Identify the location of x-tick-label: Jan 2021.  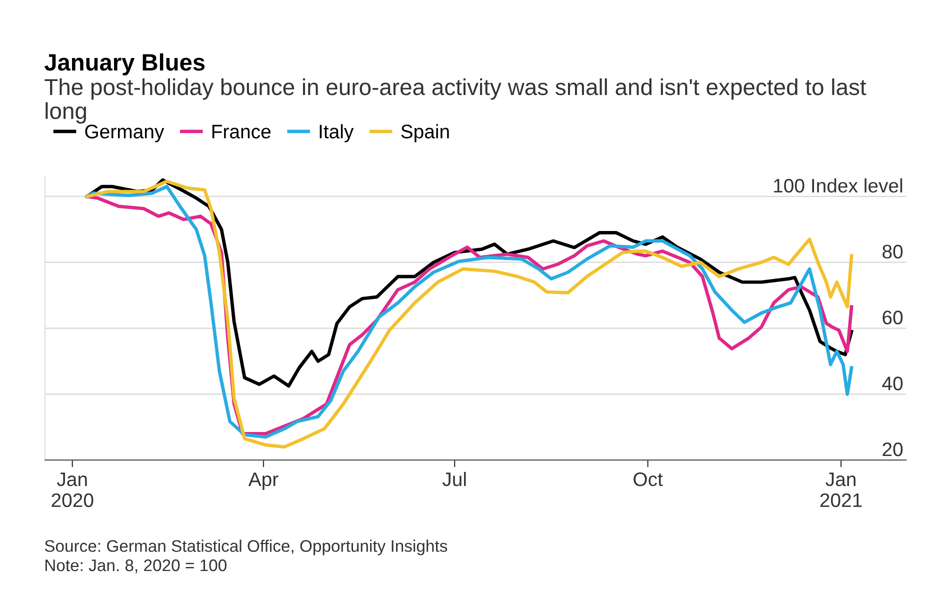
(841, 490).